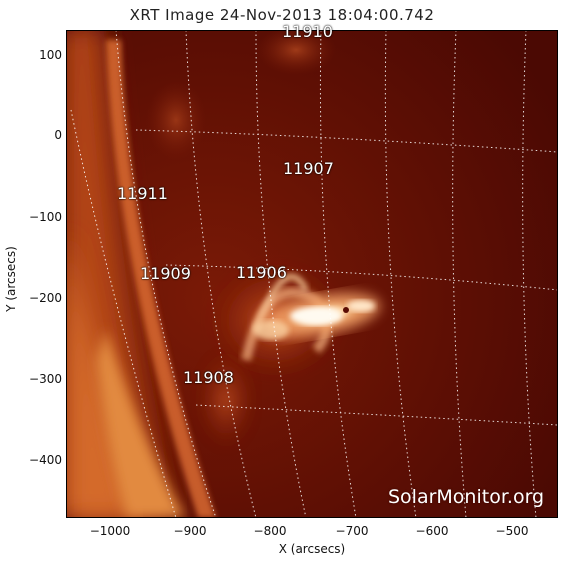  Describe the element at coordinates (142, 193) in the screenshot. I see `active-region-label: 11911` at that location.